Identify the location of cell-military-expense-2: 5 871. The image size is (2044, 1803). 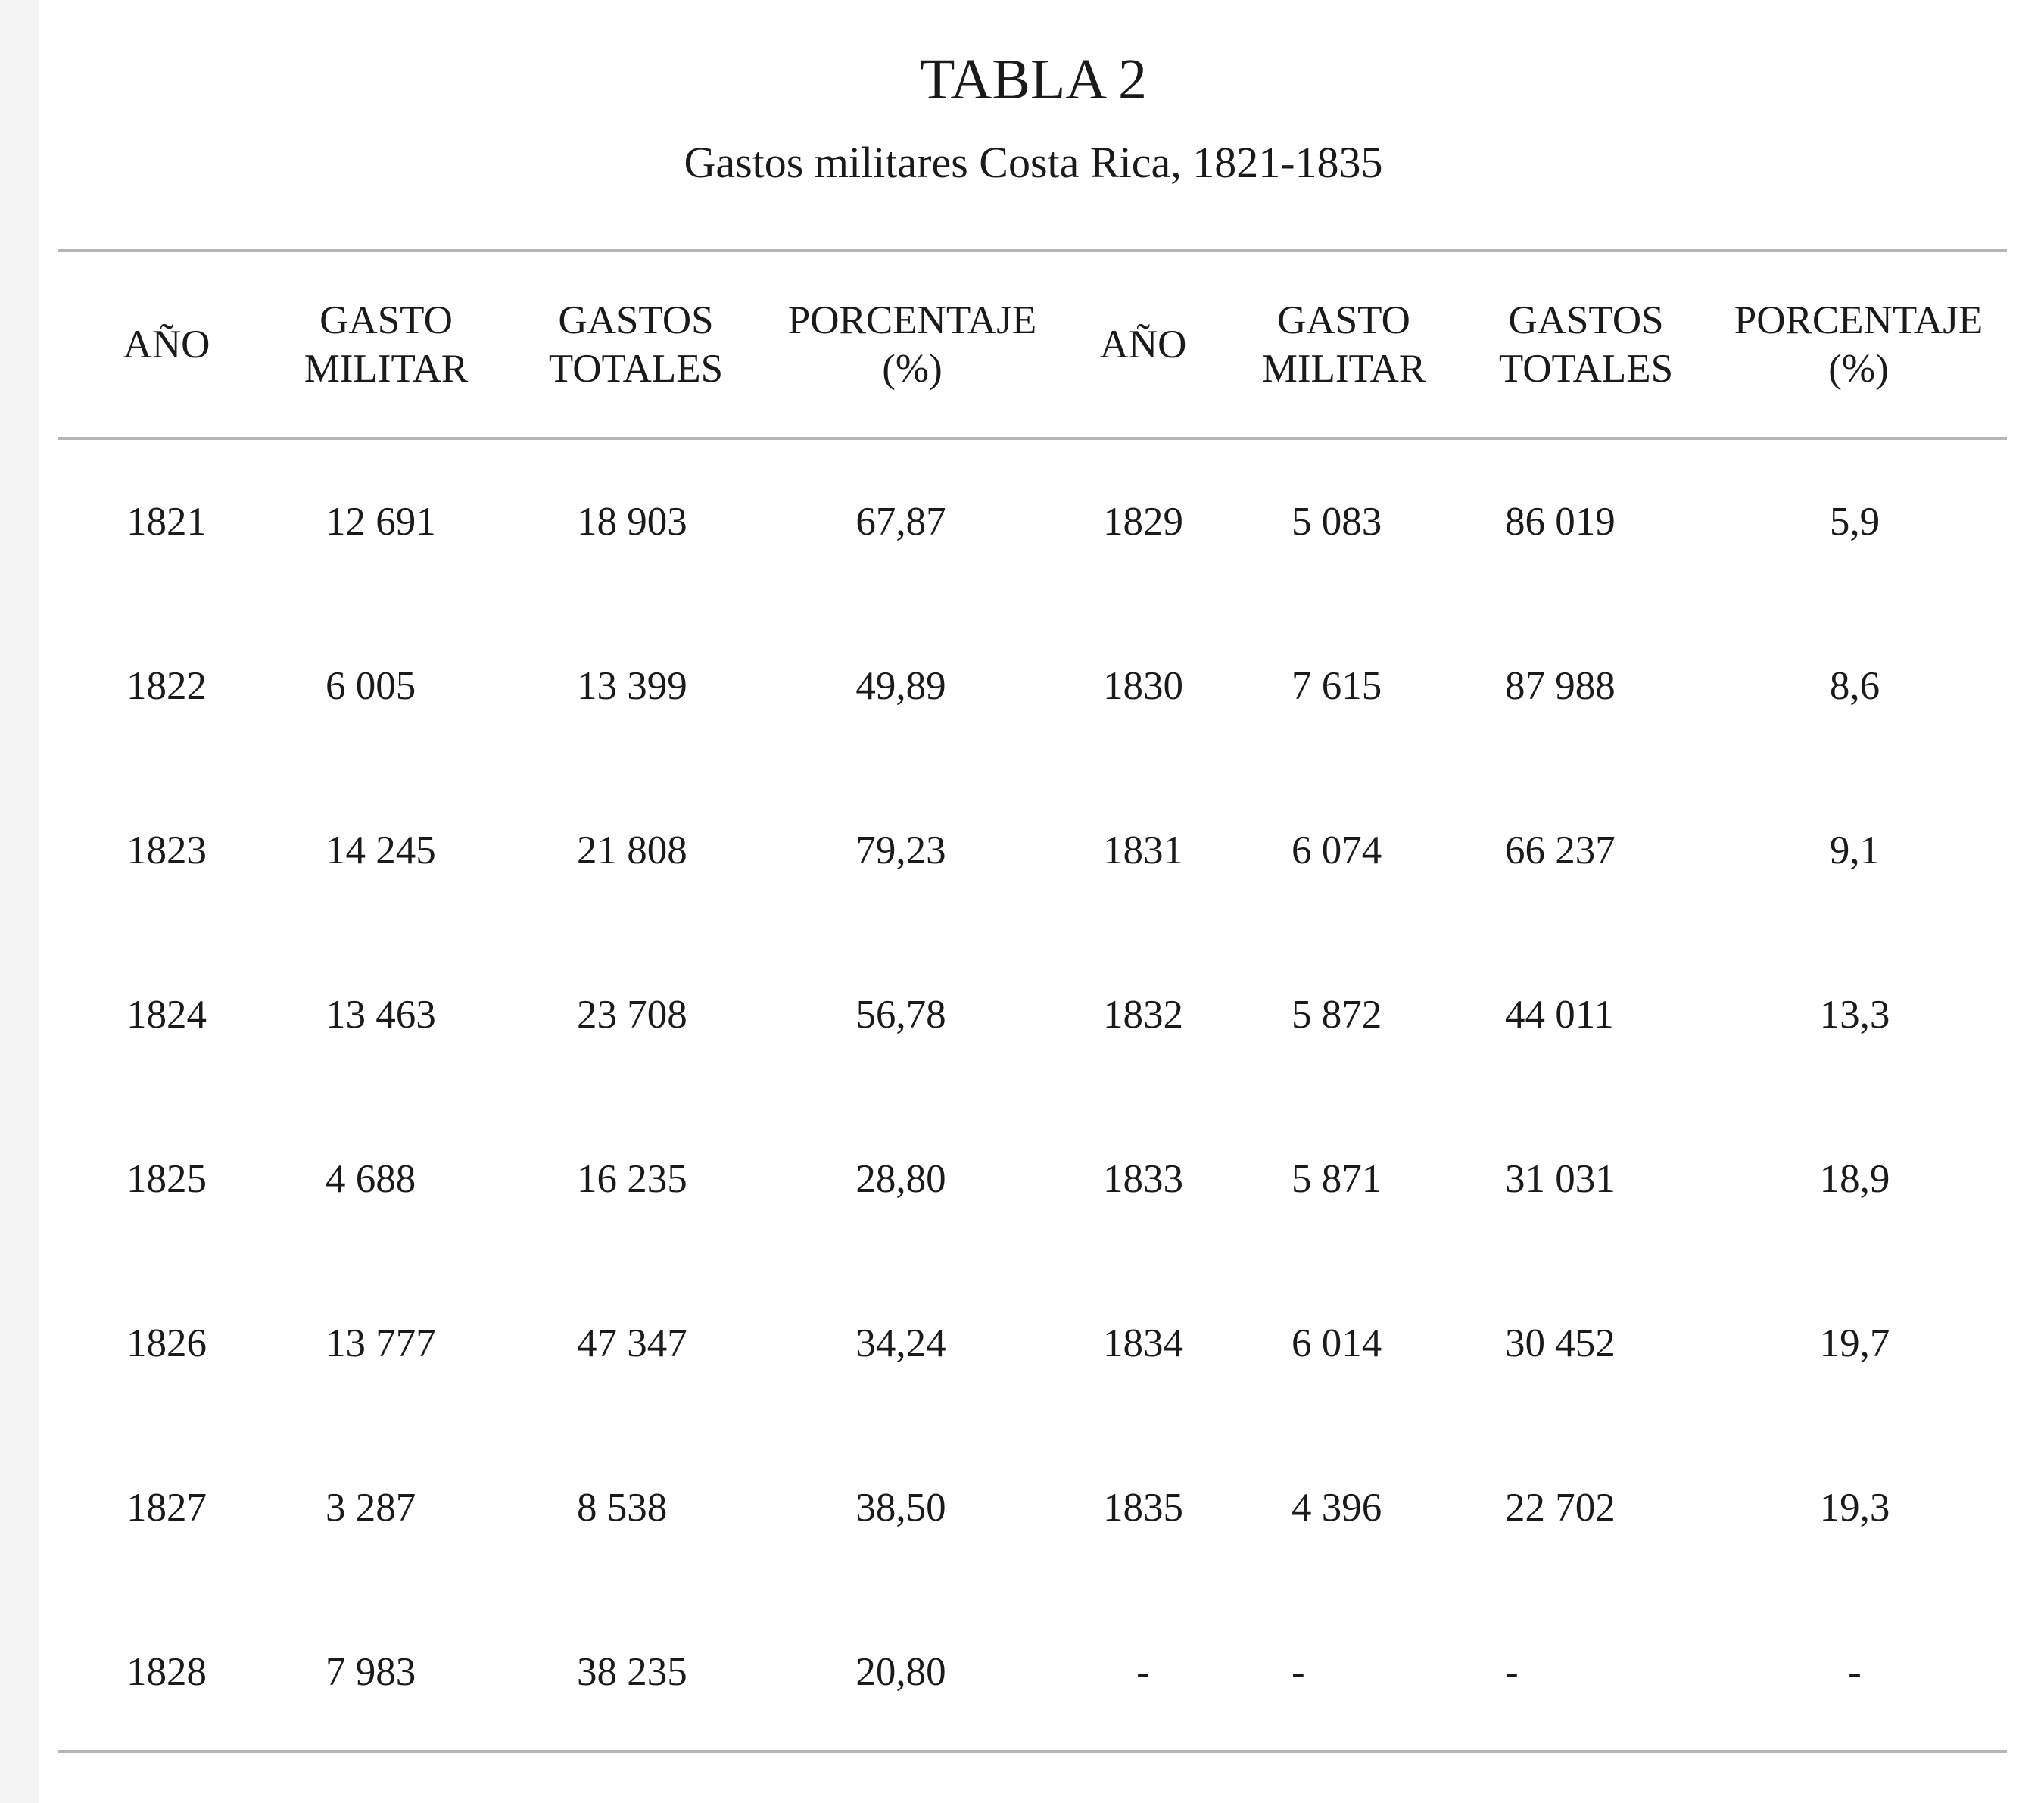
(1337, 1179).